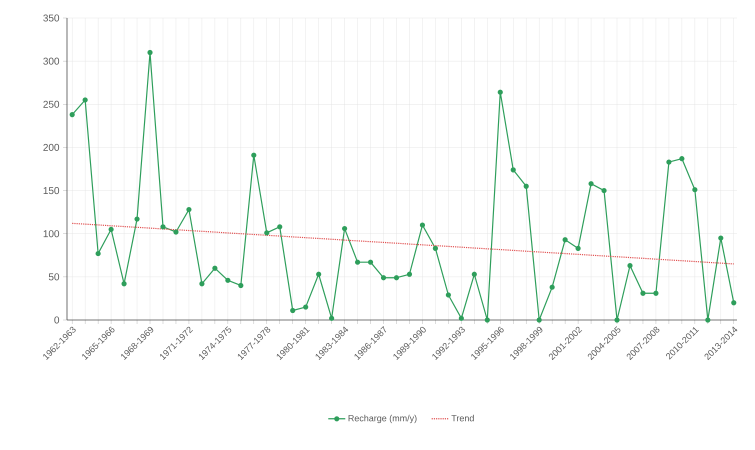 This screenshot has width=755, height=450. I want to click on y-tick-label: 250, so click(51, 104).